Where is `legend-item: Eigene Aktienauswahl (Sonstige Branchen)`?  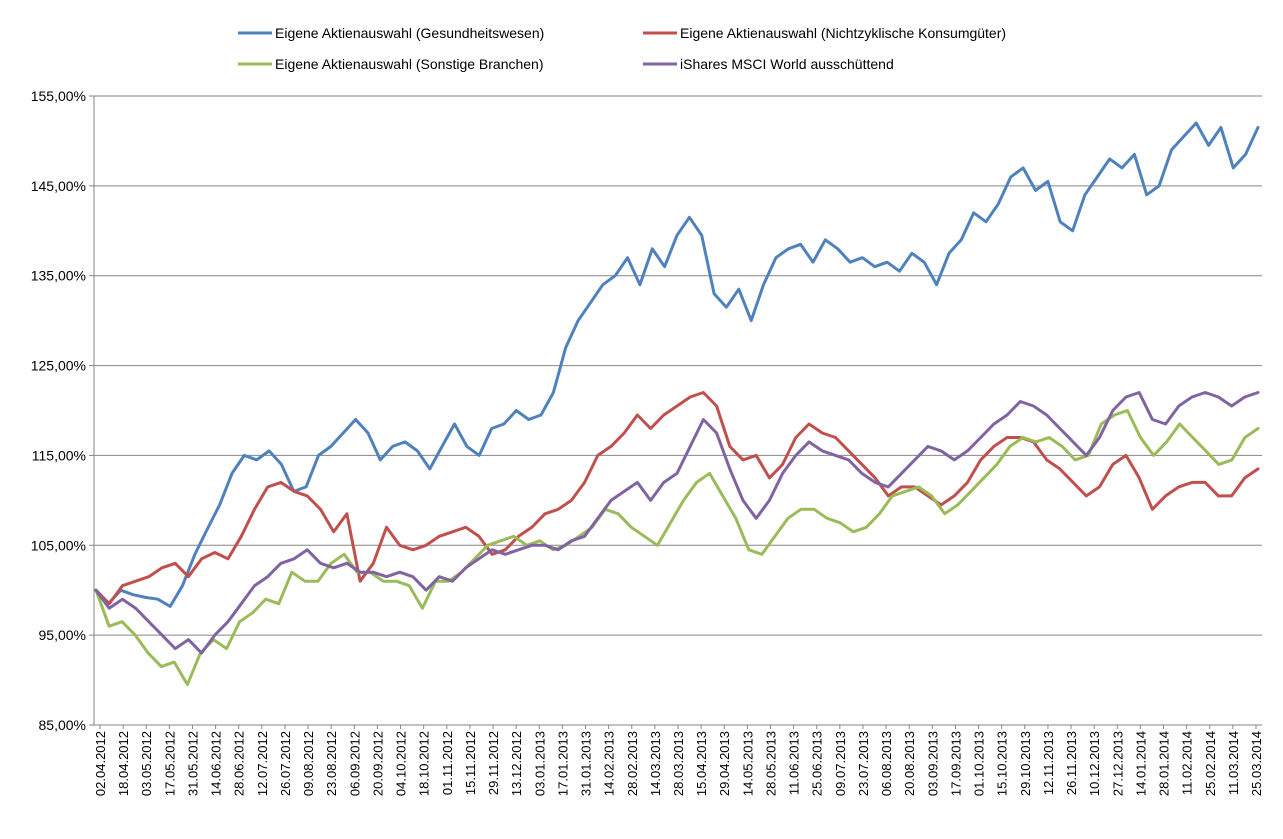
legend-item: Eigene Aktienauswahl (Sonstige Branchen) is located at coordinates (391, 64).